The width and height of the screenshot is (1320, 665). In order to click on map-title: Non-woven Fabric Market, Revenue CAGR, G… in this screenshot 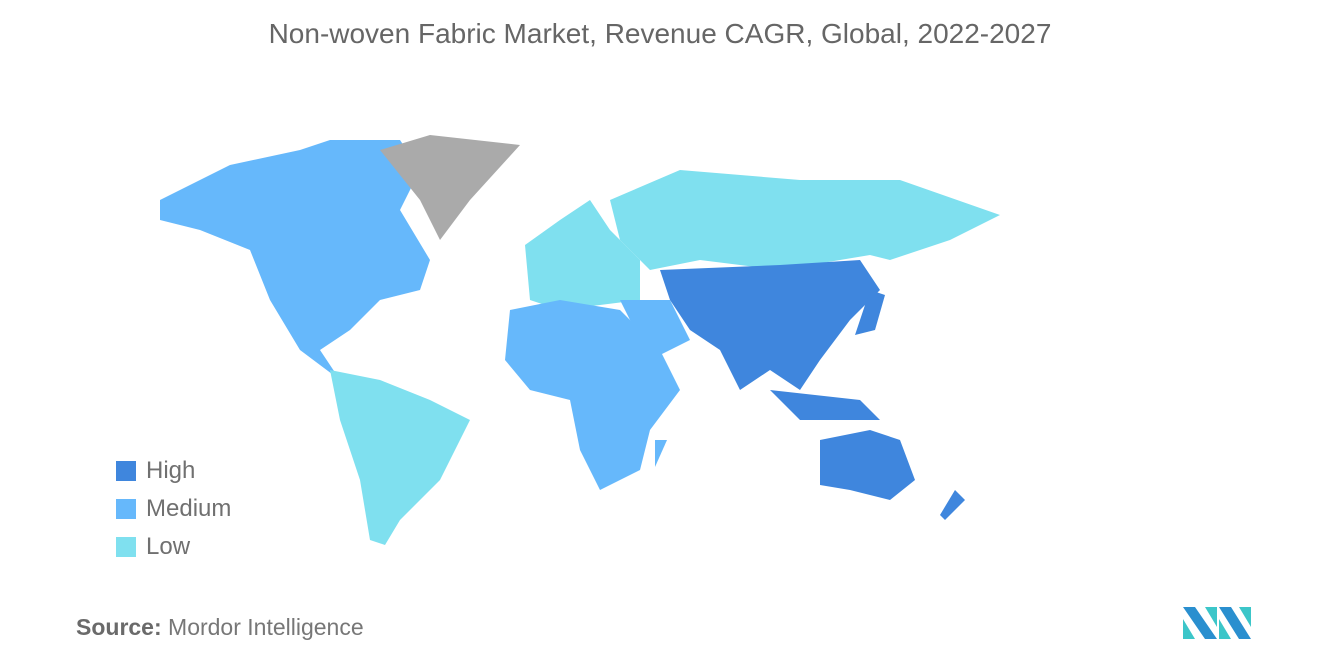, I will do `click(660, 33)`.